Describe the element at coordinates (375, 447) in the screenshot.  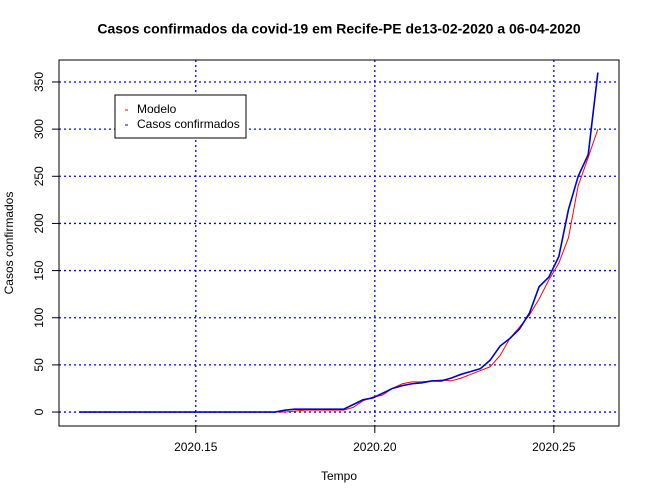
I see `x-tick-label: 2020.20` at that location.